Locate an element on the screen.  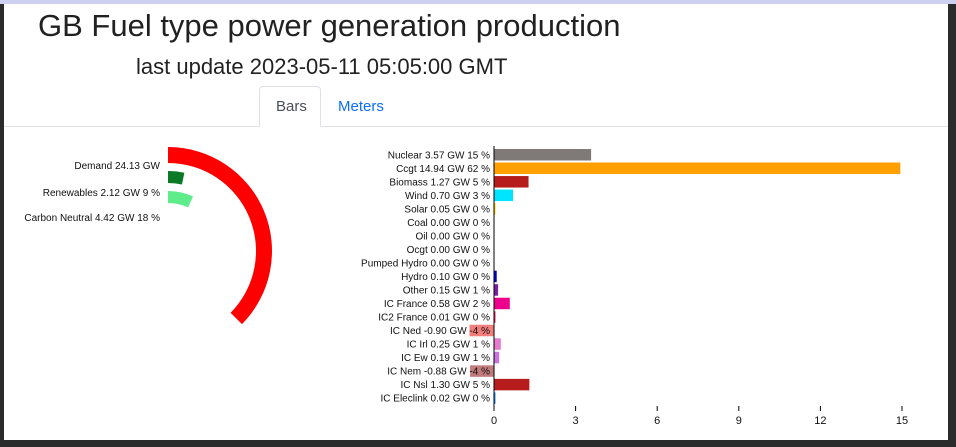
x-tick-label: 12 is located at coordinates (820, 421).